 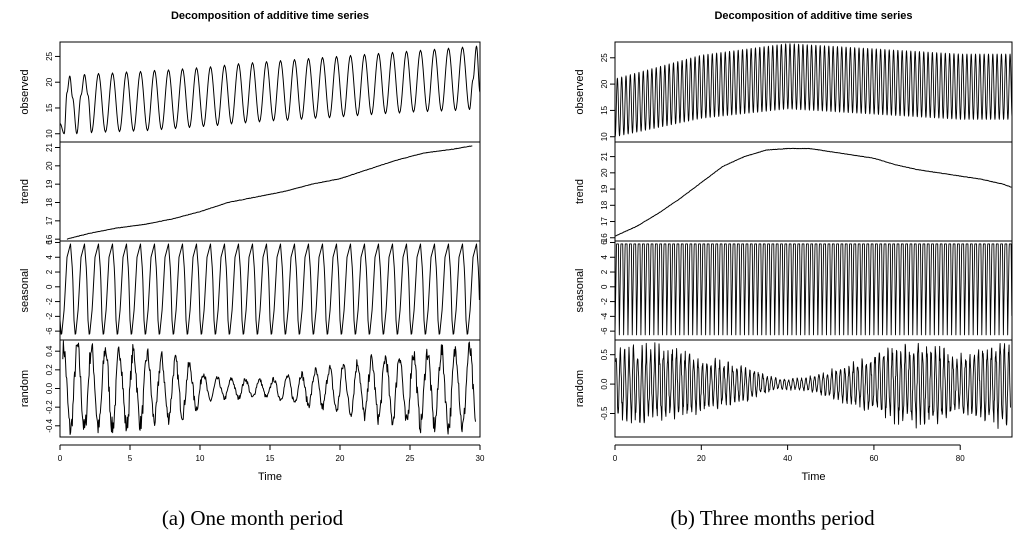 I want to click on x-axis: 0 20 40 60 80 Time, so click(x=789, y=463).